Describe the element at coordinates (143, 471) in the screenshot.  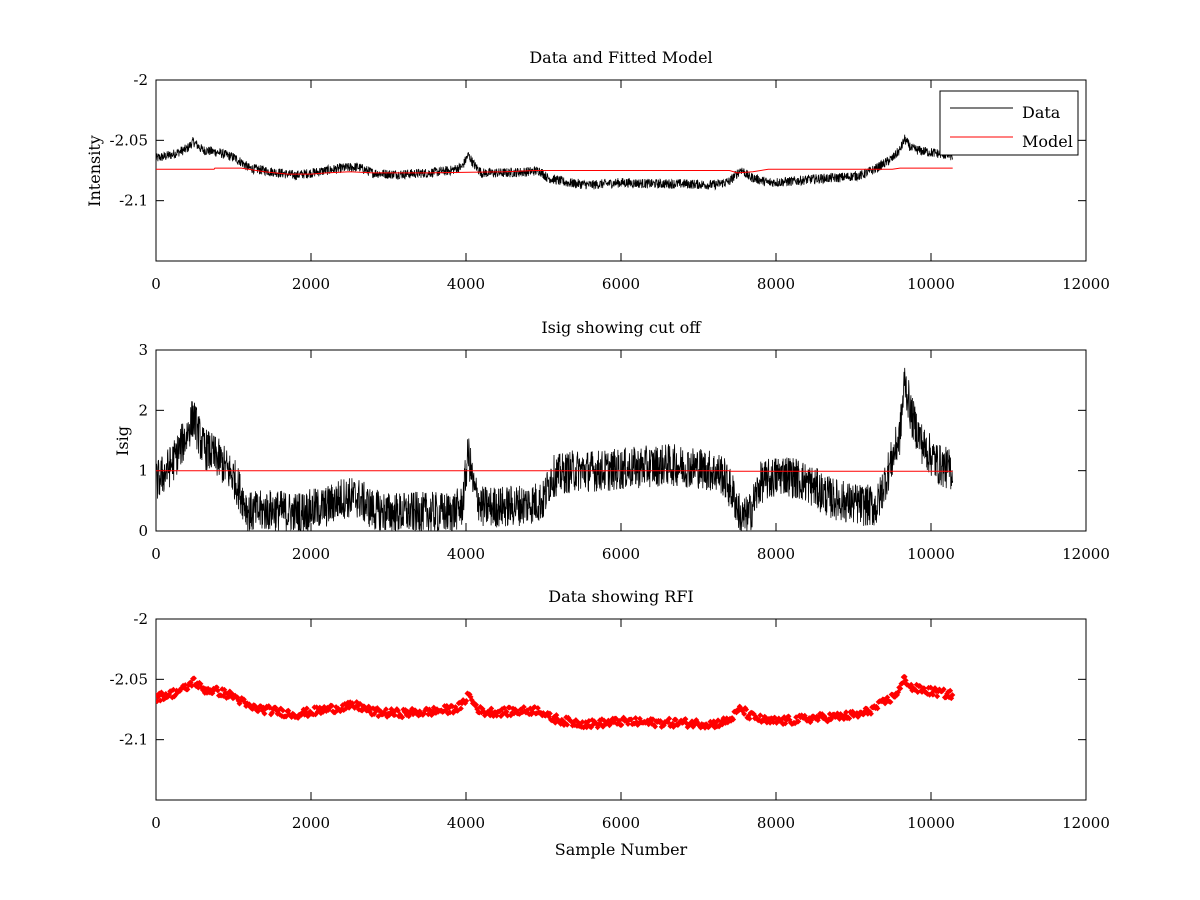
I see `y-tick-label: 1` at that location.